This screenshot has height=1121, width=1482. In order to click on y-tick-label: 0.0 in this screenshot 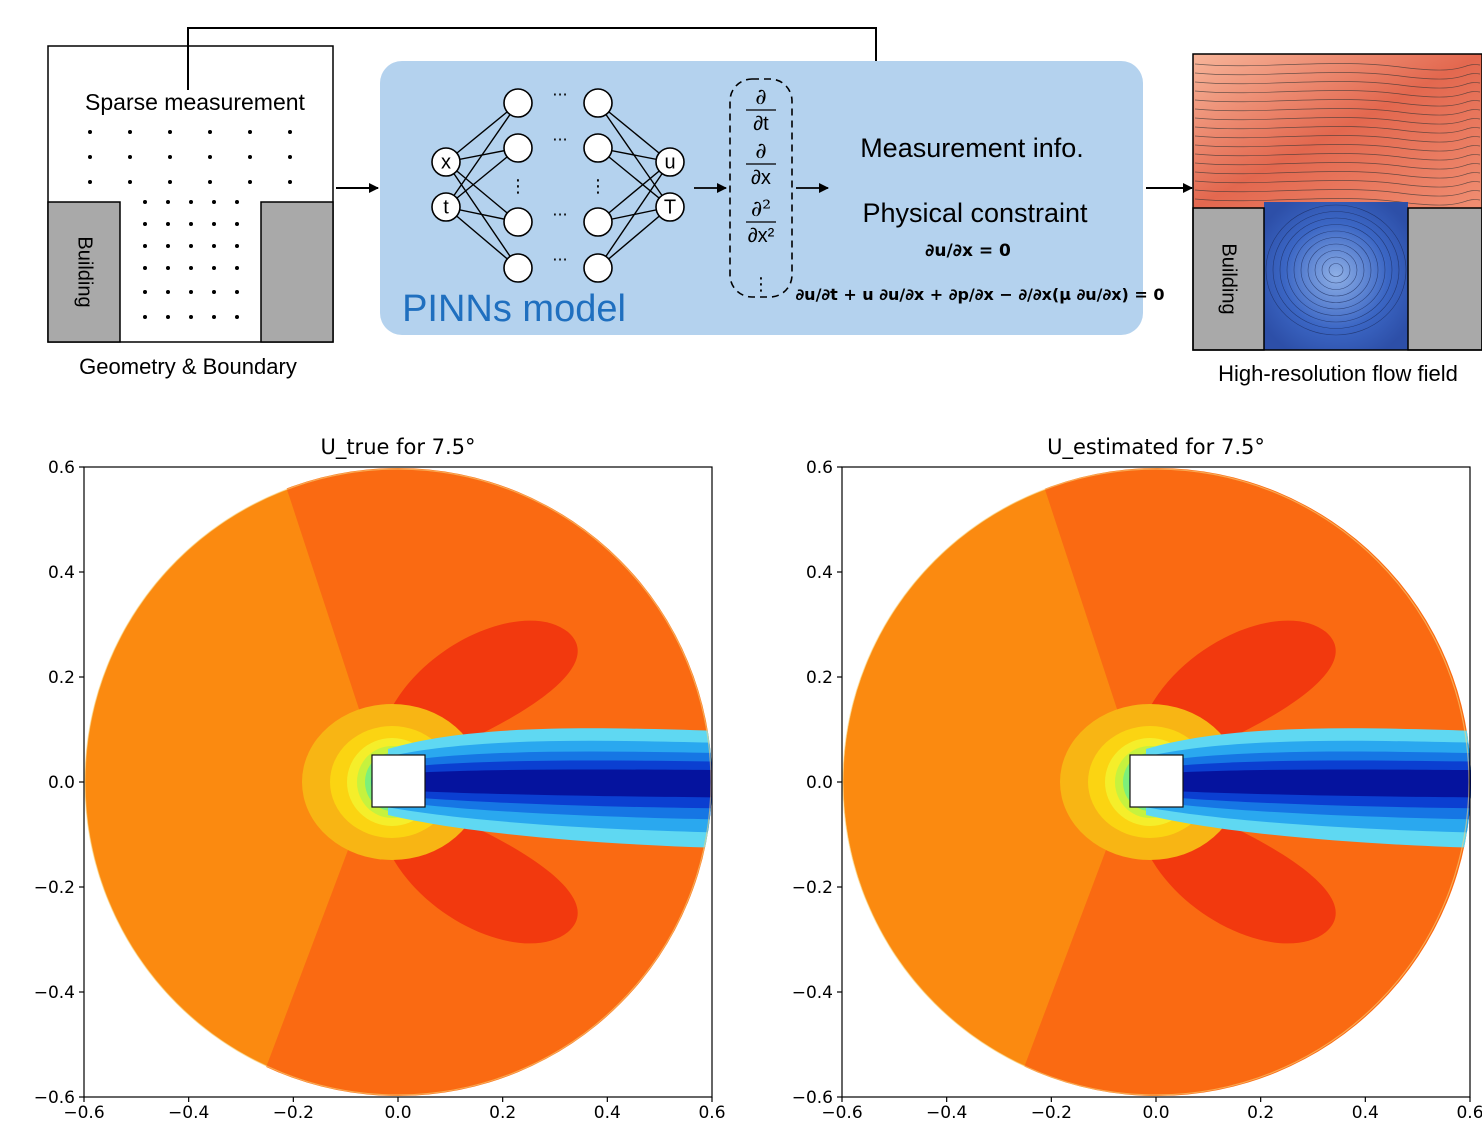, I will do `click(61, 783)`.